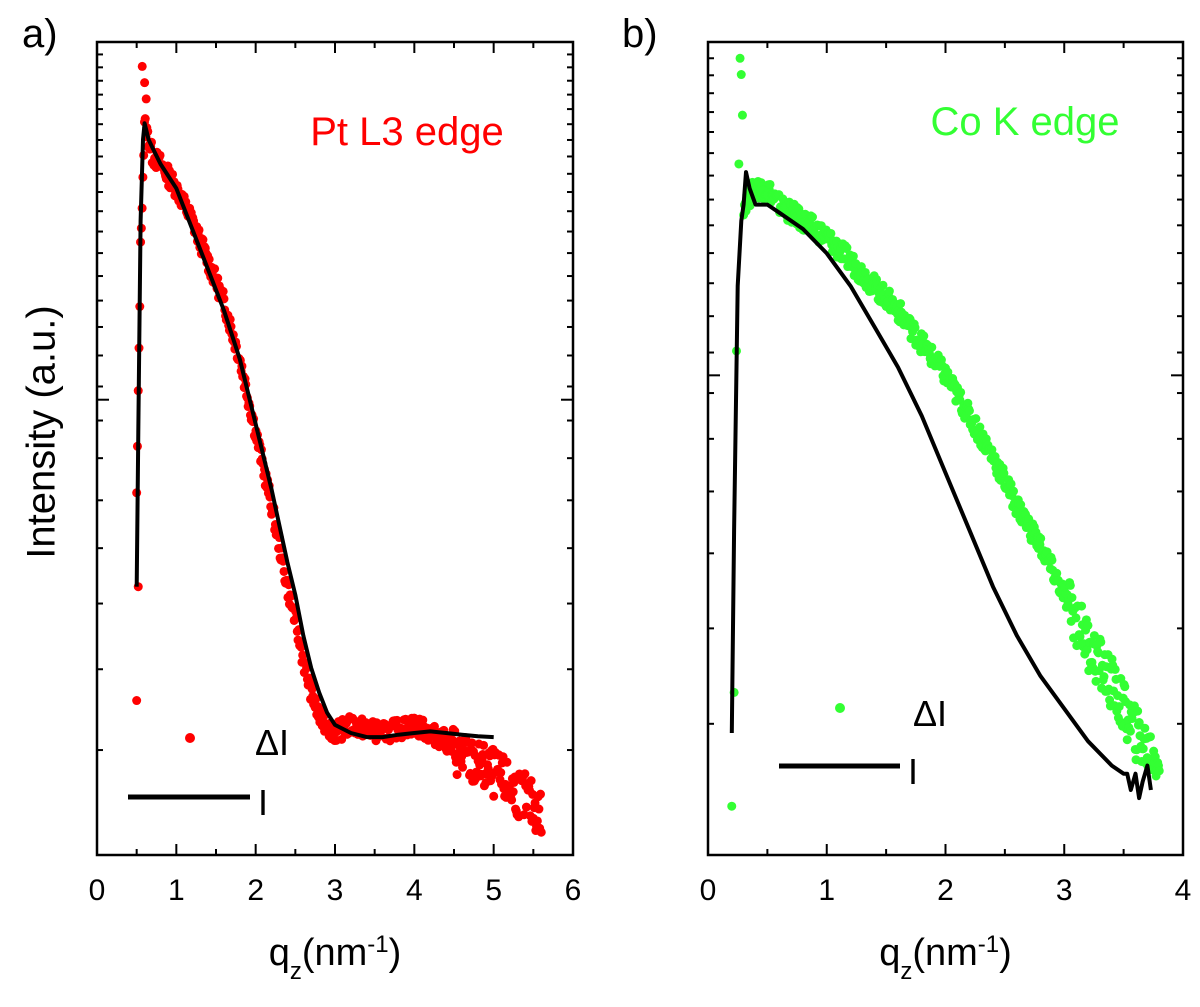  I want to click on x-tick-label: 5, so click(493, 890).